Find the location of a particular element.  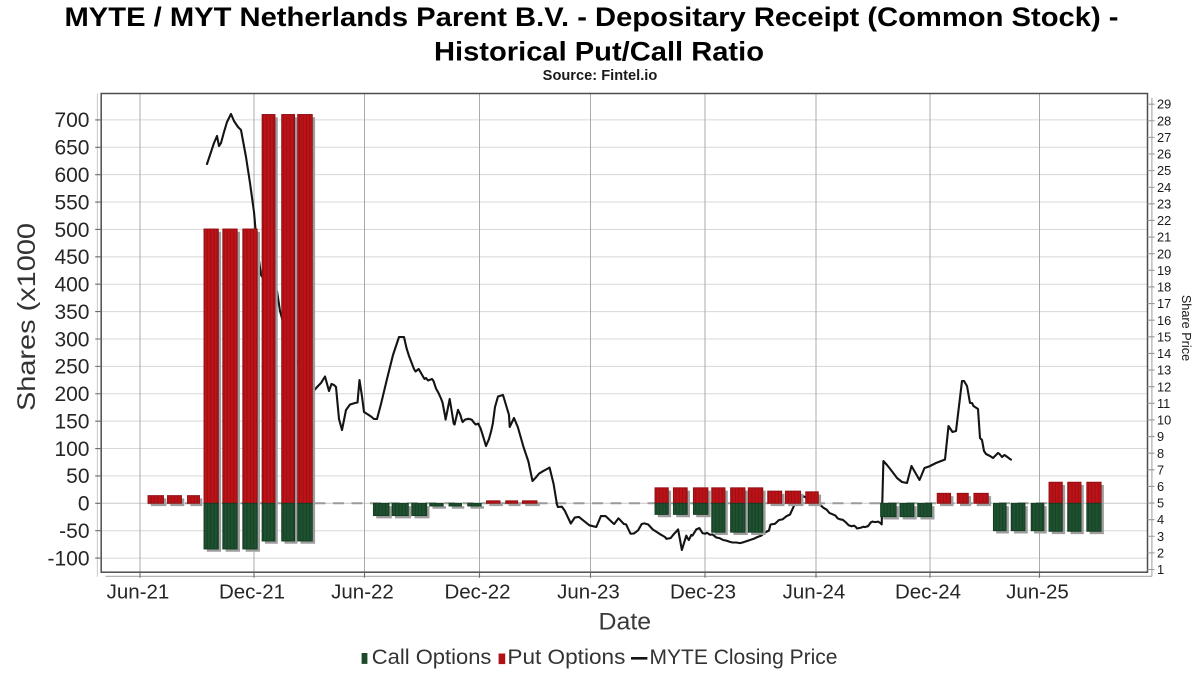

svg-text: 6 is located at coordinates (1160, 486).